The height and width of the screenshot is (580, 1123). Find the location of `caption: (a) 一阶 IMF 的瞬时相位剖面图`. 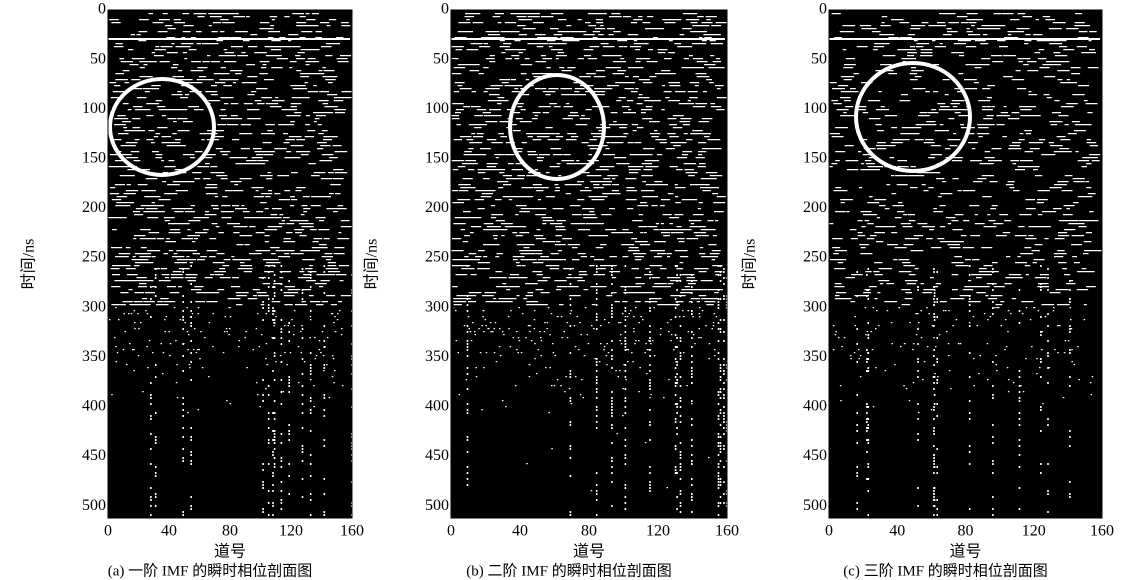

caption: (a) 一阶 IMF 的瞬时相位剖面图 is located at coordinates (210, 570).